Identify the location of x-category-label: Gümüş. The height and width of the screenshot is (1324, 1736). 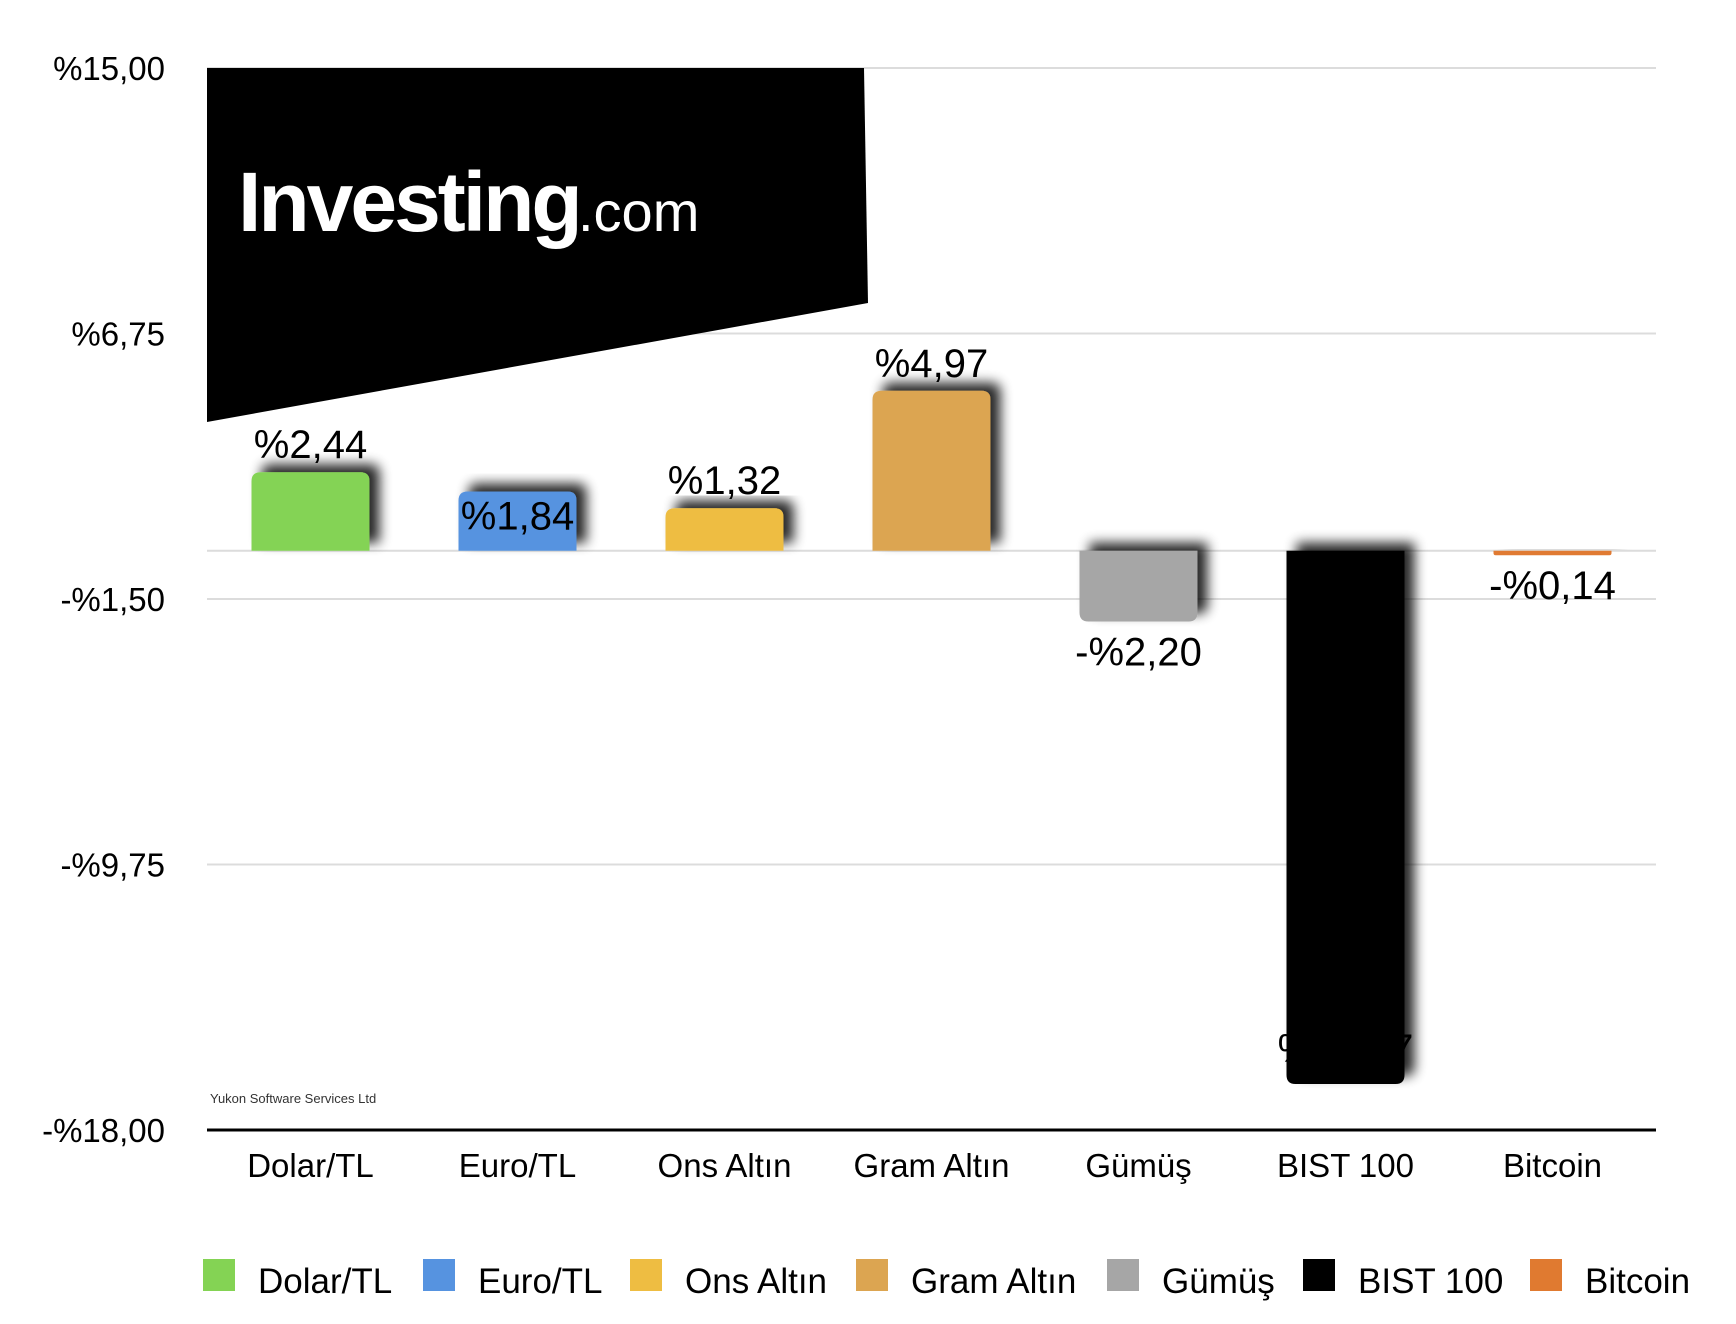
(1138, 1165).